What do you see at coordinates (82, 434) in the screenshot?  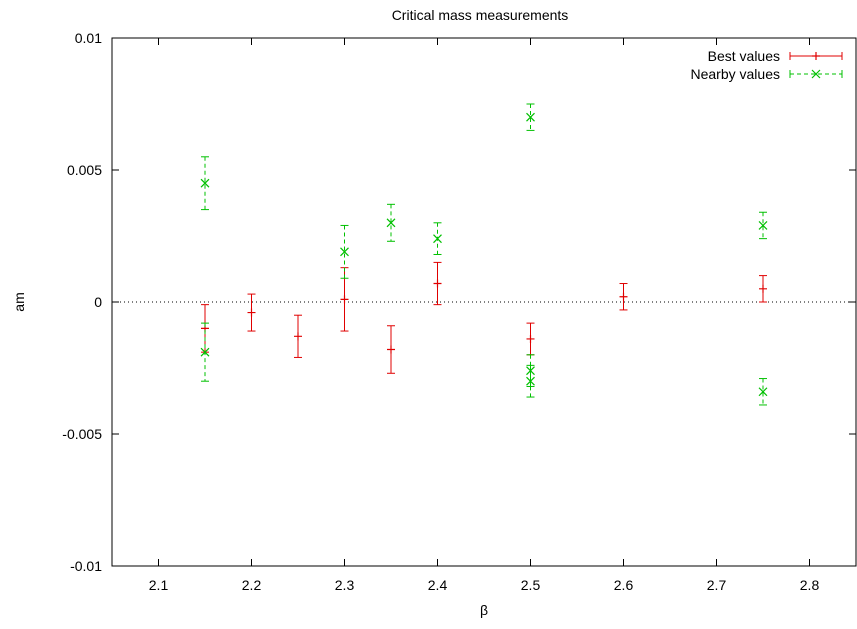 I see `y-tick-label: -0.005` at bounding box center [82, 434].